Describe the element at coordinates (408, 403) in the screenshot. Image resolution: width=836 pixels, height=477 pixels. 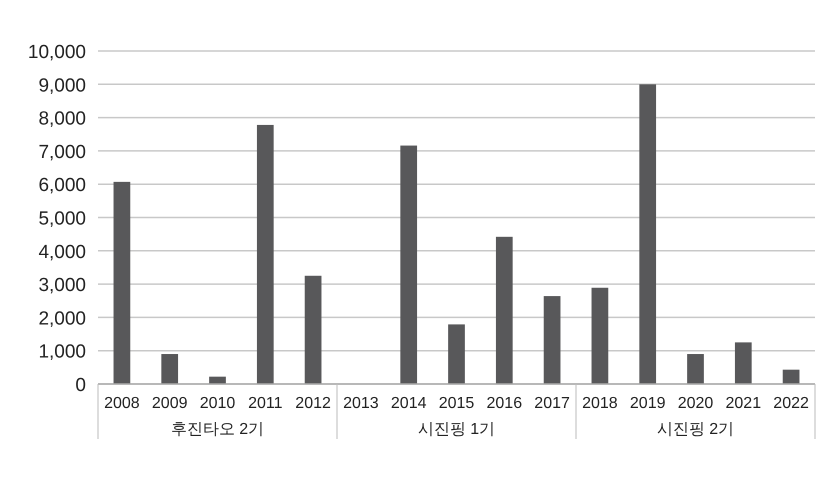
I see `x-tick-label: 2014` at that location.